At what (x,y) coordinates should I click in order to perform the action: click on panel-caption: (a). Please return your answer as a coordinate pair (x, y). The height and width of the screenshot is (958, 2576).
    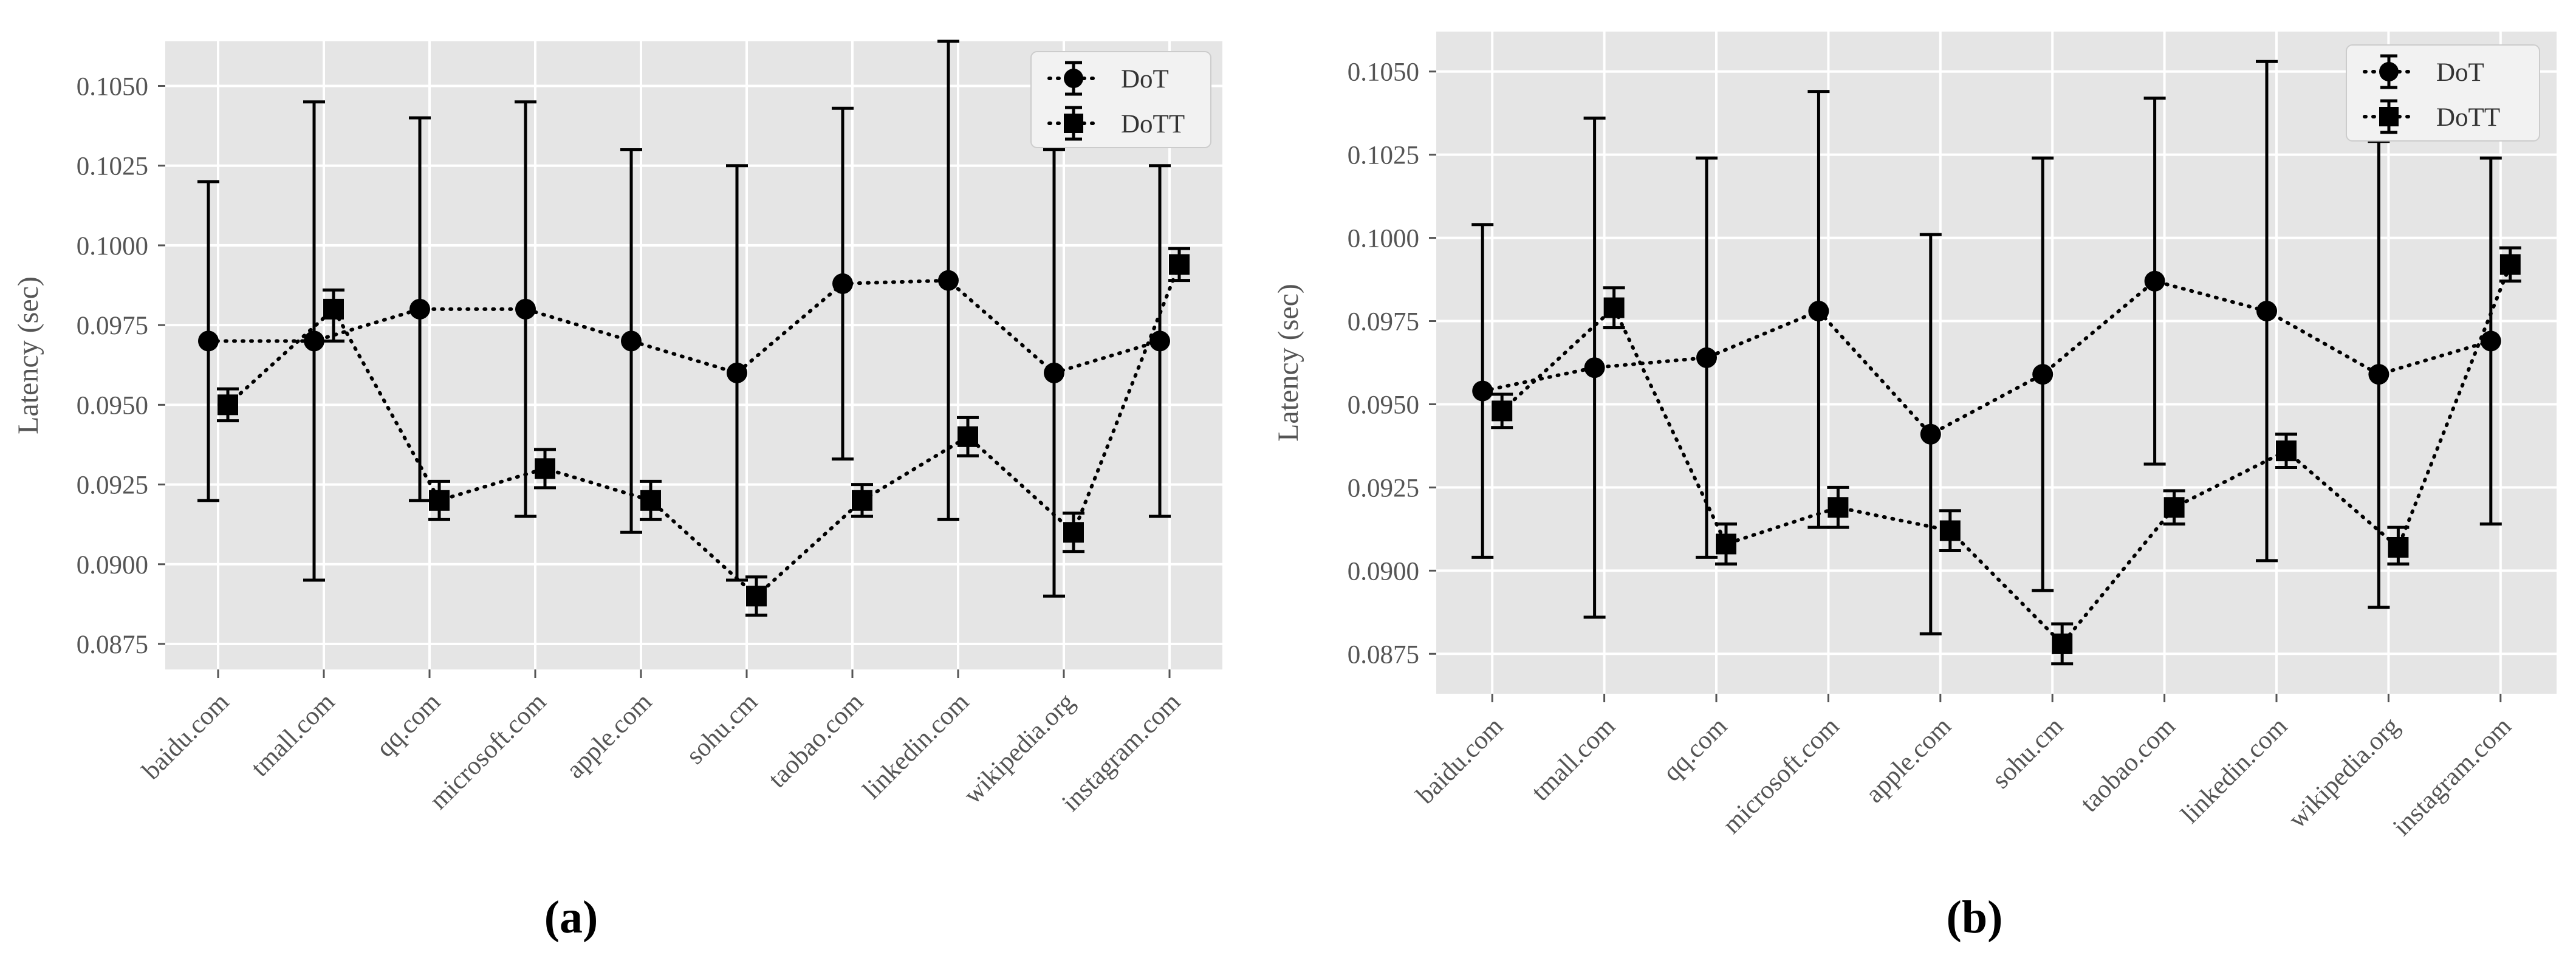
    Looking at the image, I should click on (571, 917).